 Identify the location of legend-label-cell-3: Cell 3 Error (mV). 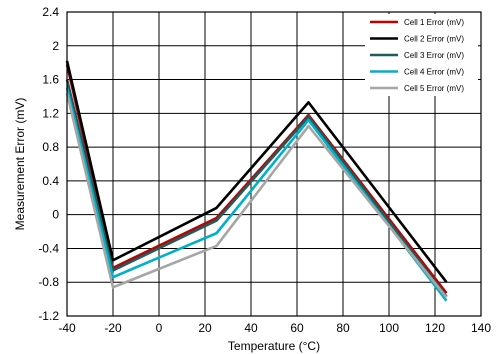
(434, 55).